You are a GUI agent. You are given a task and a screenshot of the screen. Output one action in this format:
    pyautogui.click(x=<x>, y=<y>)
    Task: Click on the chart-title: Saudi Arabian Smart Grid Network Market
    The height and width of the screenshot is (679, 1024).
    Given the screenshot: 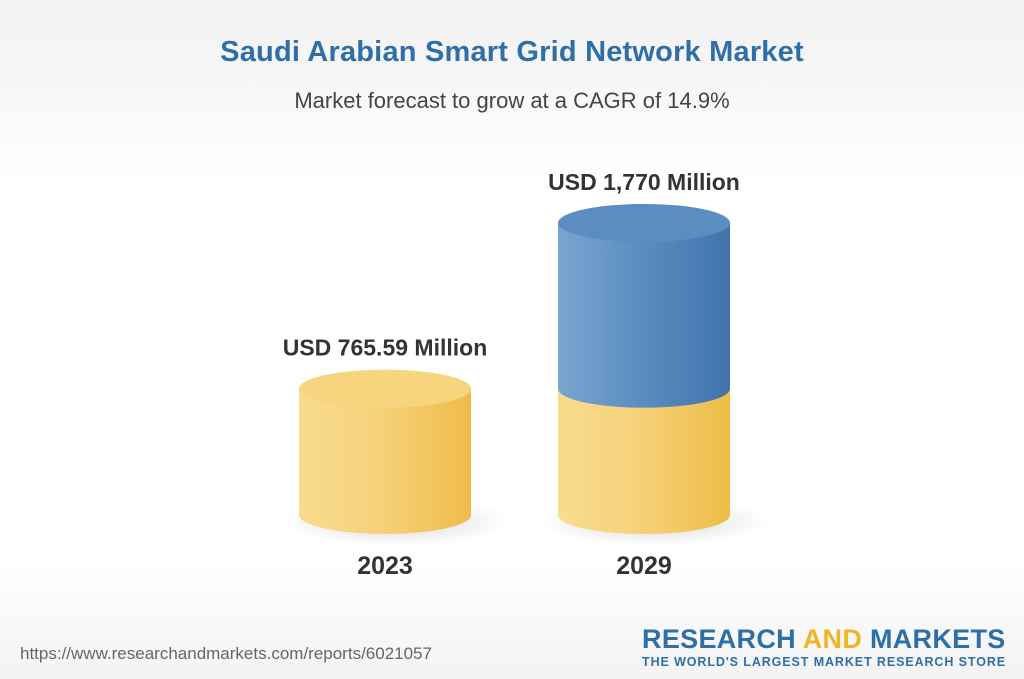 What is the action you would take?
    pyautogui.click(x=512, y=52)
    